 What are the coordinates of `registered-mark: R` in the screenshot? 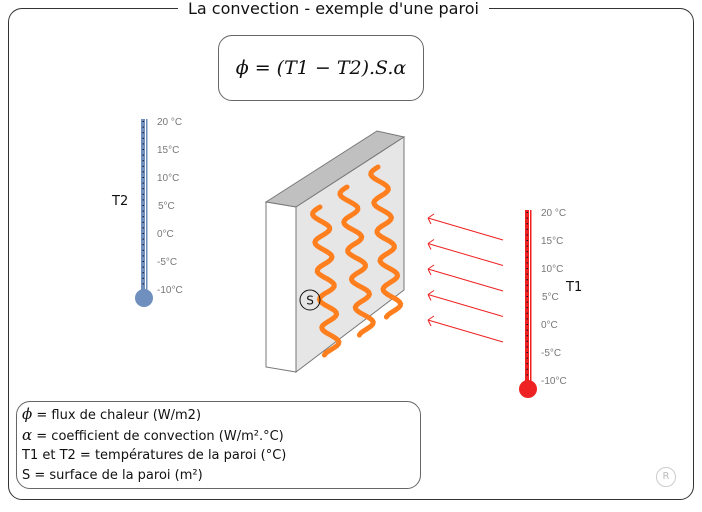 It's located at (666, 477).